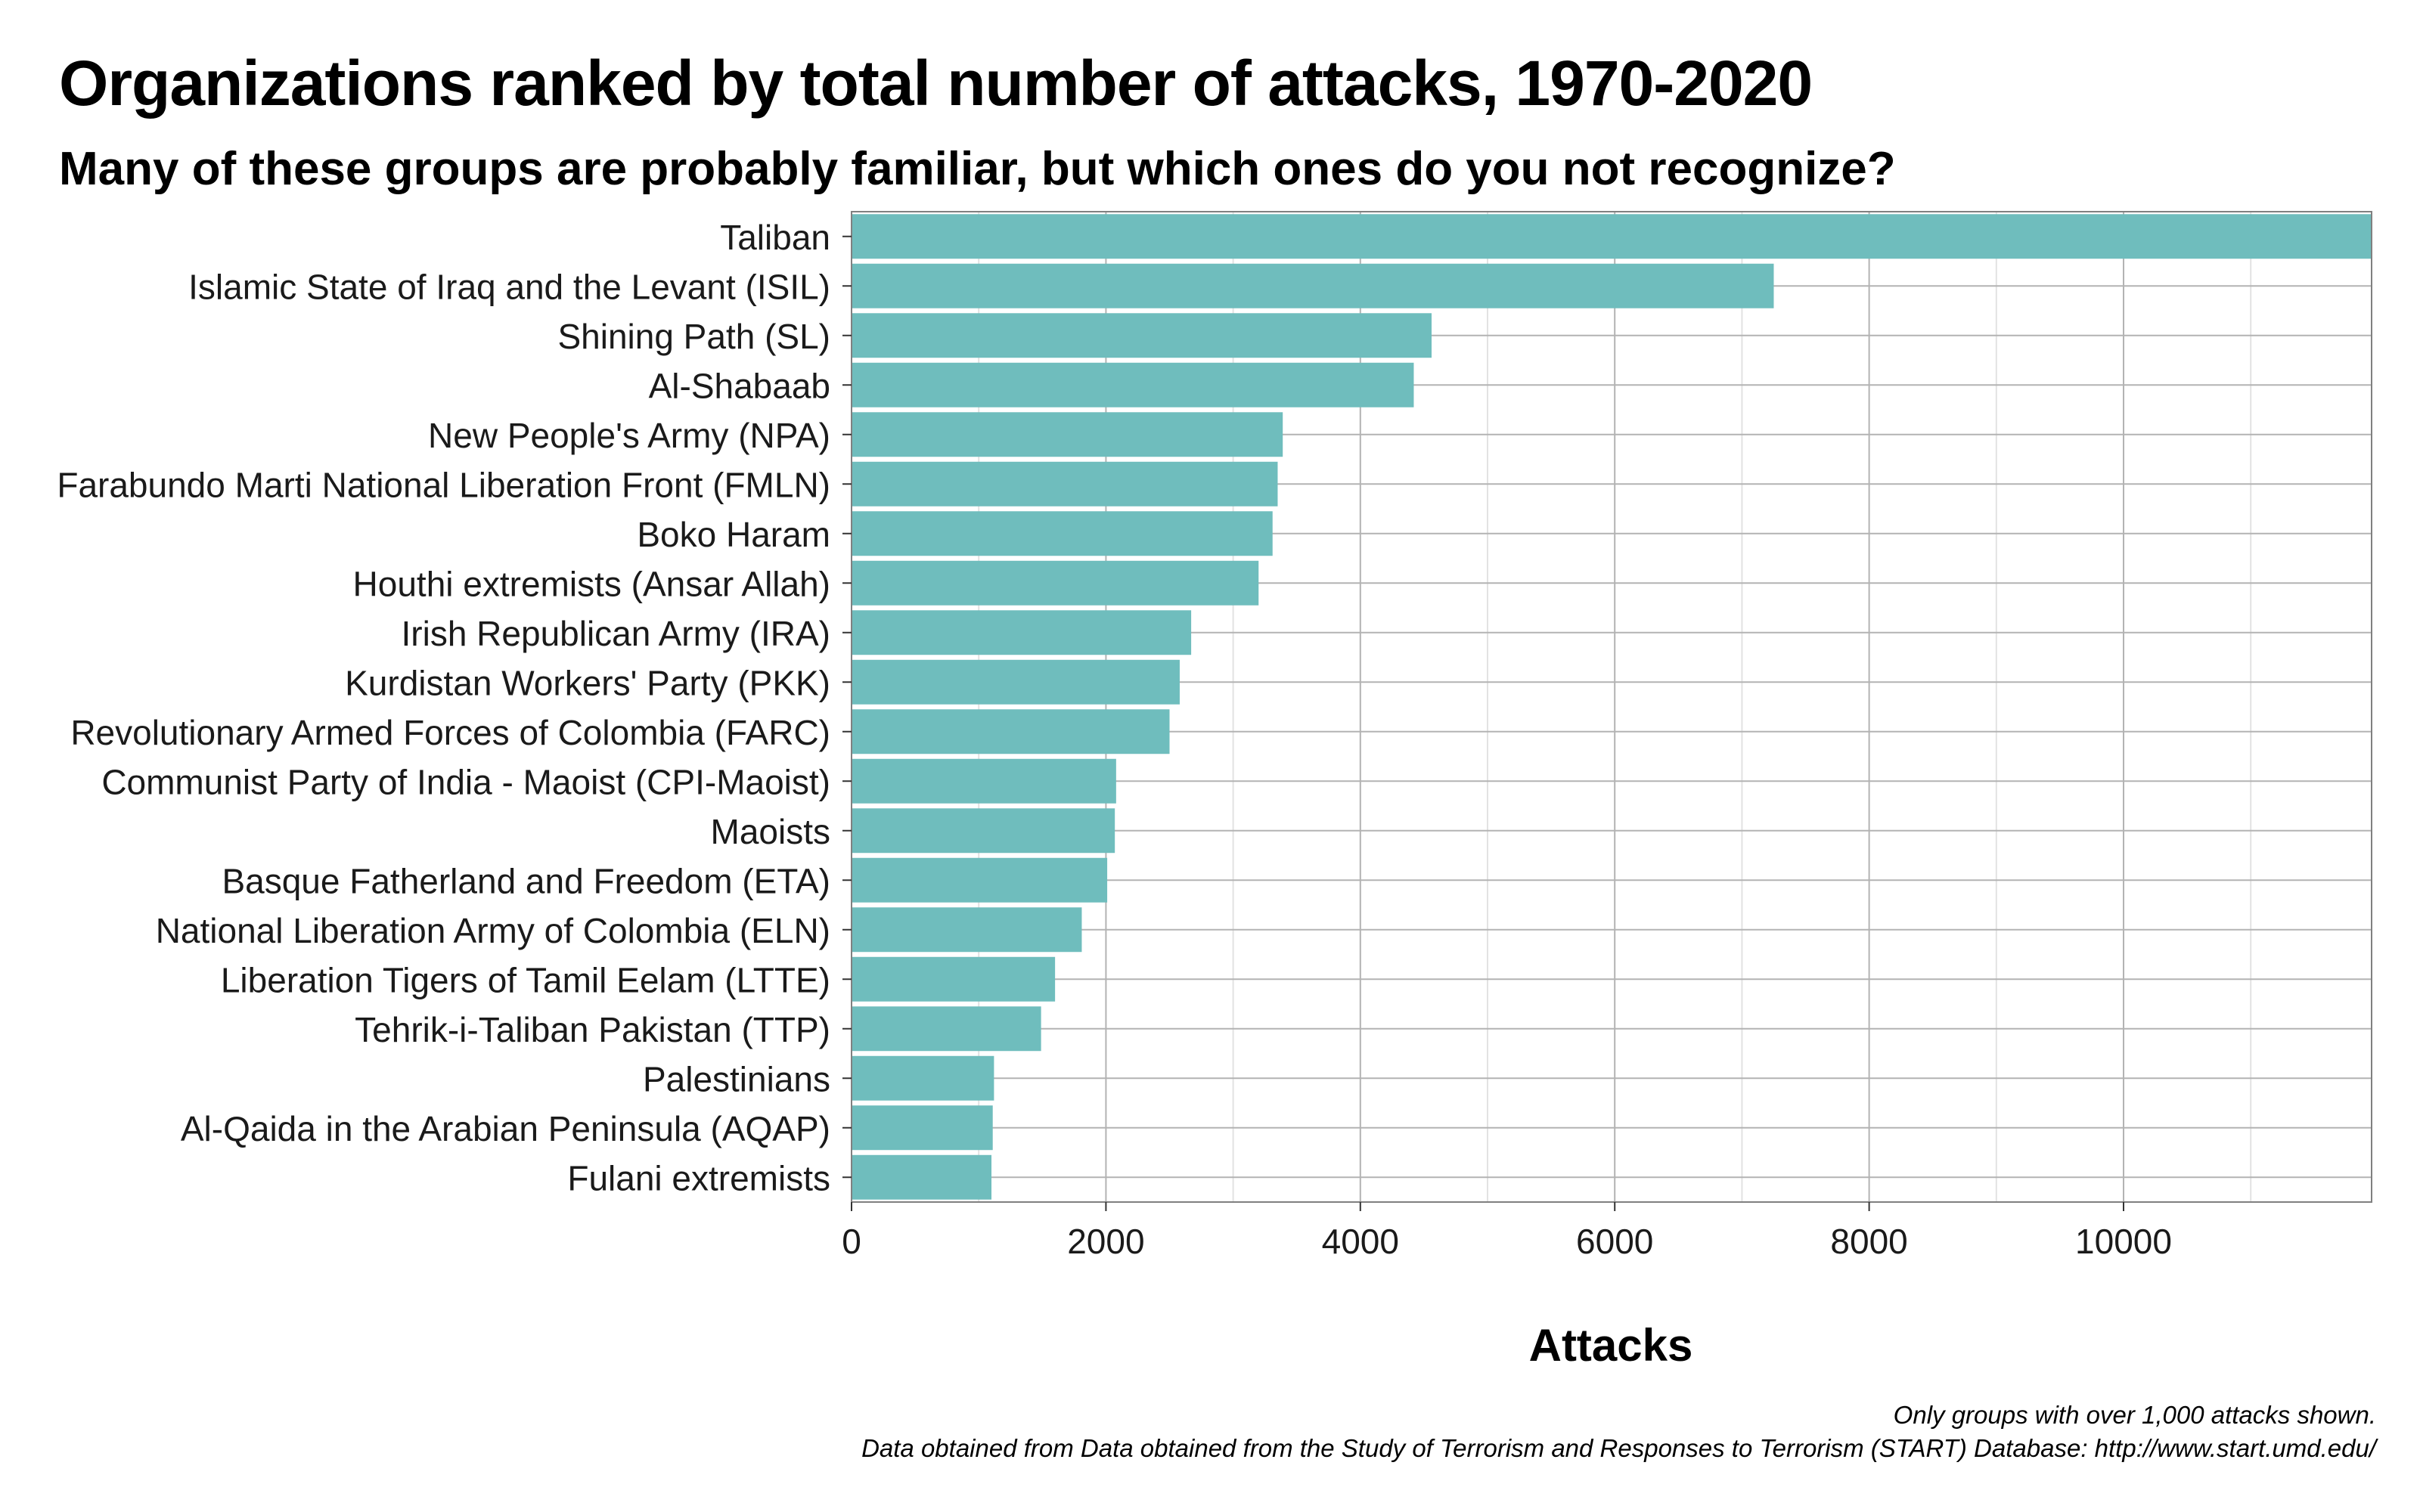  Describe the element at coordinates (770, 832) in the screenshot. I see `category-label: Maoists` at that location.